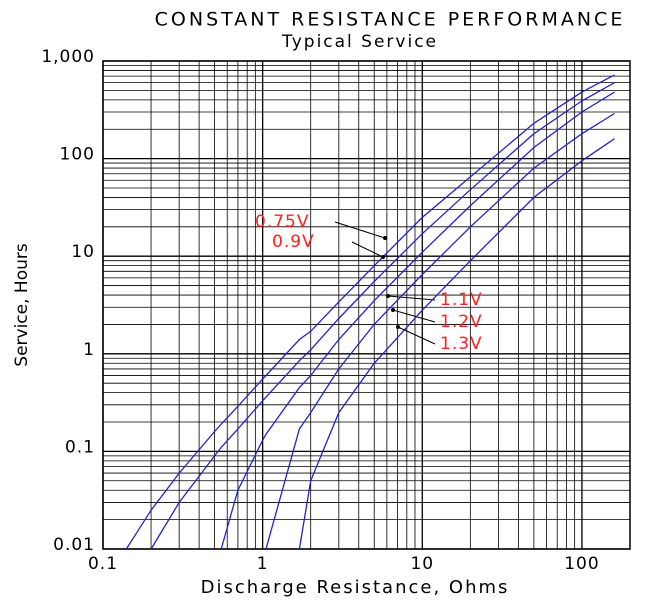 Image resolution: width=662 pixels, height=601 pixels. What do you see at coordinates (83, 252) in the screenshot?
I see `y-tick-label: 10` at bounding box center [83, 252].